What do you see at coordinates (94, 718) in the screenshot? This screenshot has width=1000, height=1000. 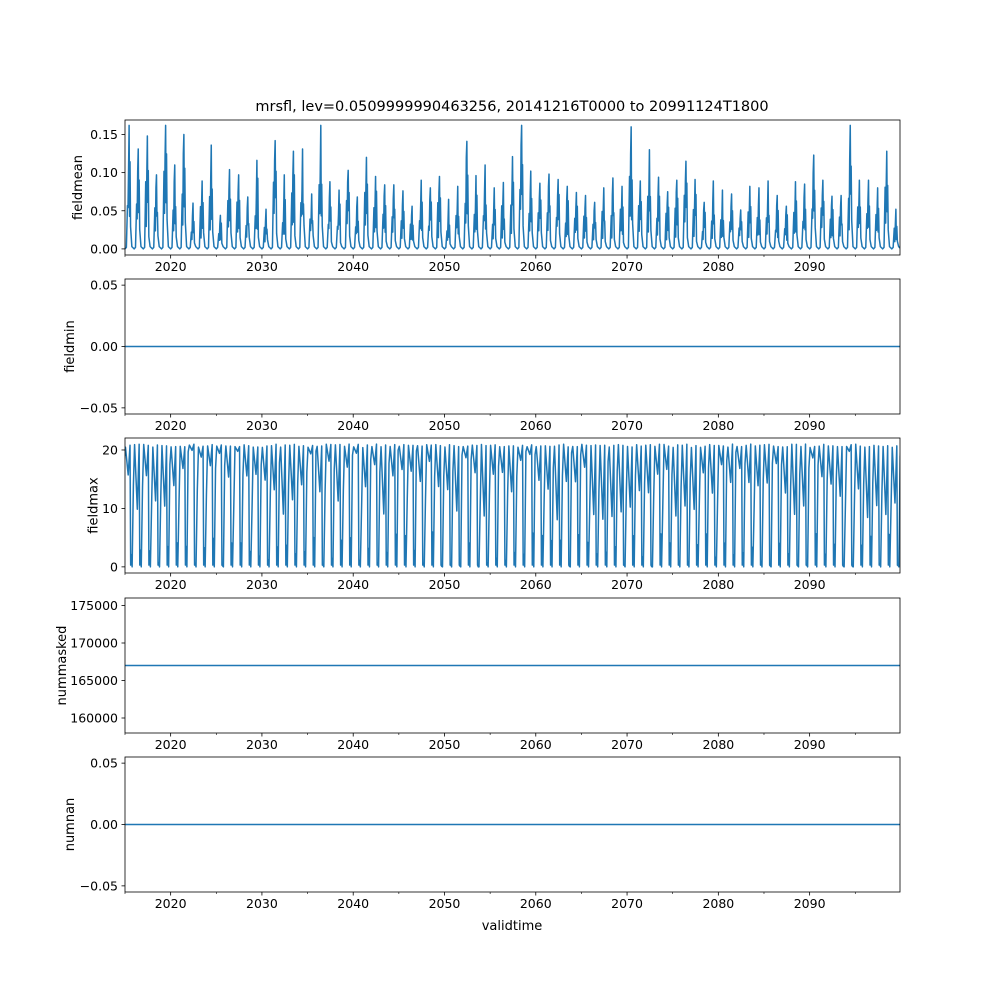 I see `y-tick-label: 160000` at bounding box center [94, 718].